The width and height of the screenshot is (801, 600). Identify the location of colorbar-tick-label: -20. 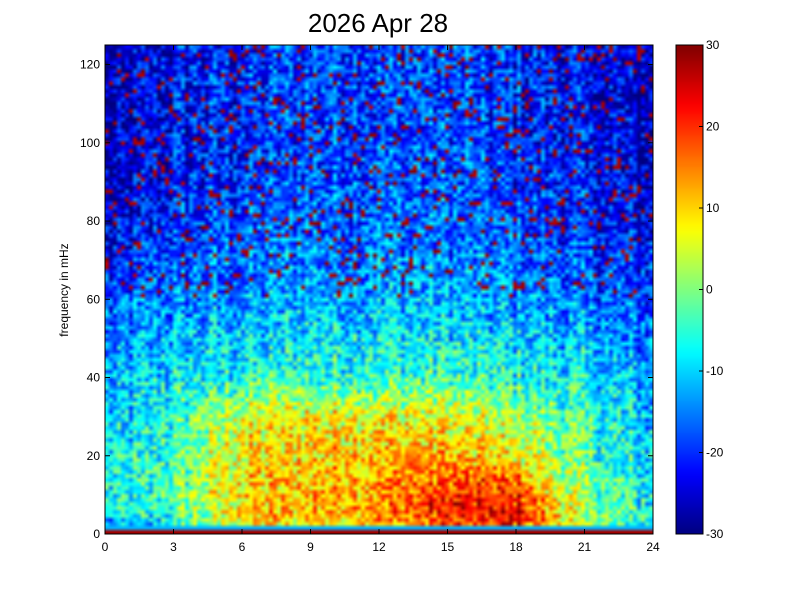
(715, 453).